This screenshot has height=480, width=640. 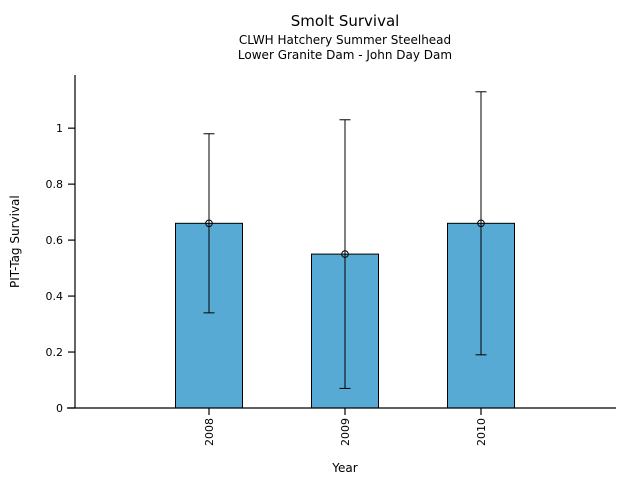 I want to click on y-tick-label-0.4: 0.4, so click(x=55, y=296).